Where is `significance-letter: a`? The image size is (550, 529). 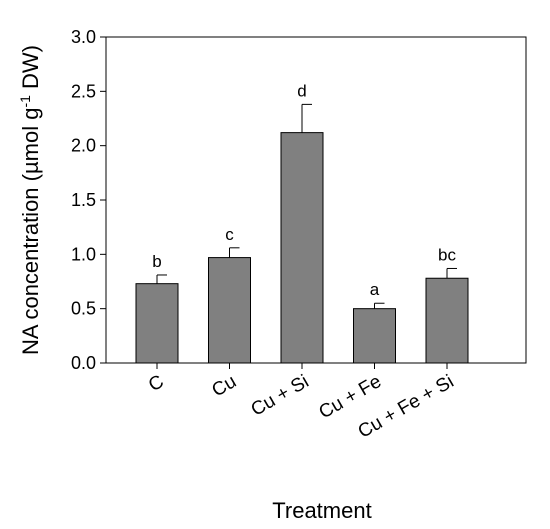
significance-letter: a is located at coordinates (375, 289).